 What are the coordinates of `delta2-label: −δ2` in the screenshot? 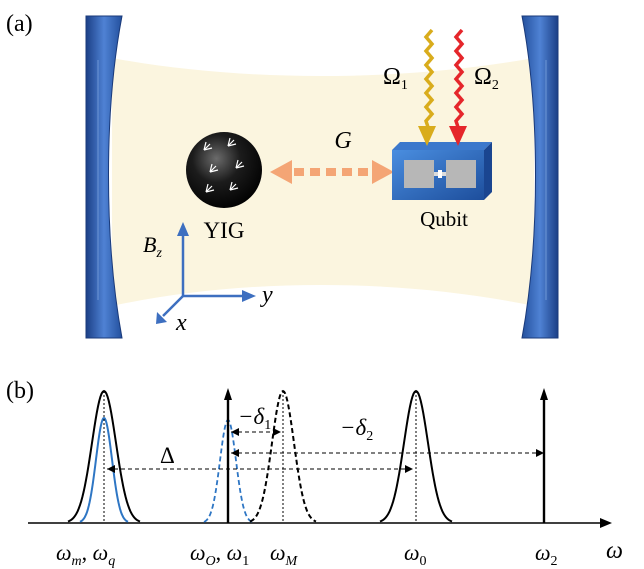 It's located at (356, 429).